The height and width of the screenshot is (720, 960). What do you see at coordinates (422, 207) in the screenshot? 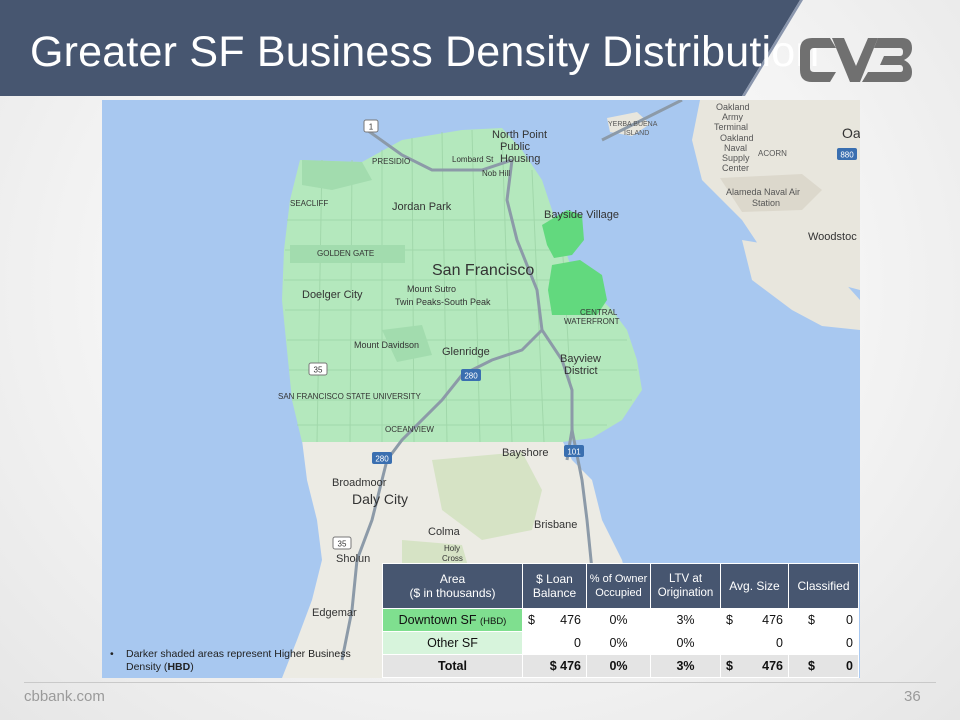
I see `map-label-jordan-park: Jordan Park` at bounding box center [422, 207].